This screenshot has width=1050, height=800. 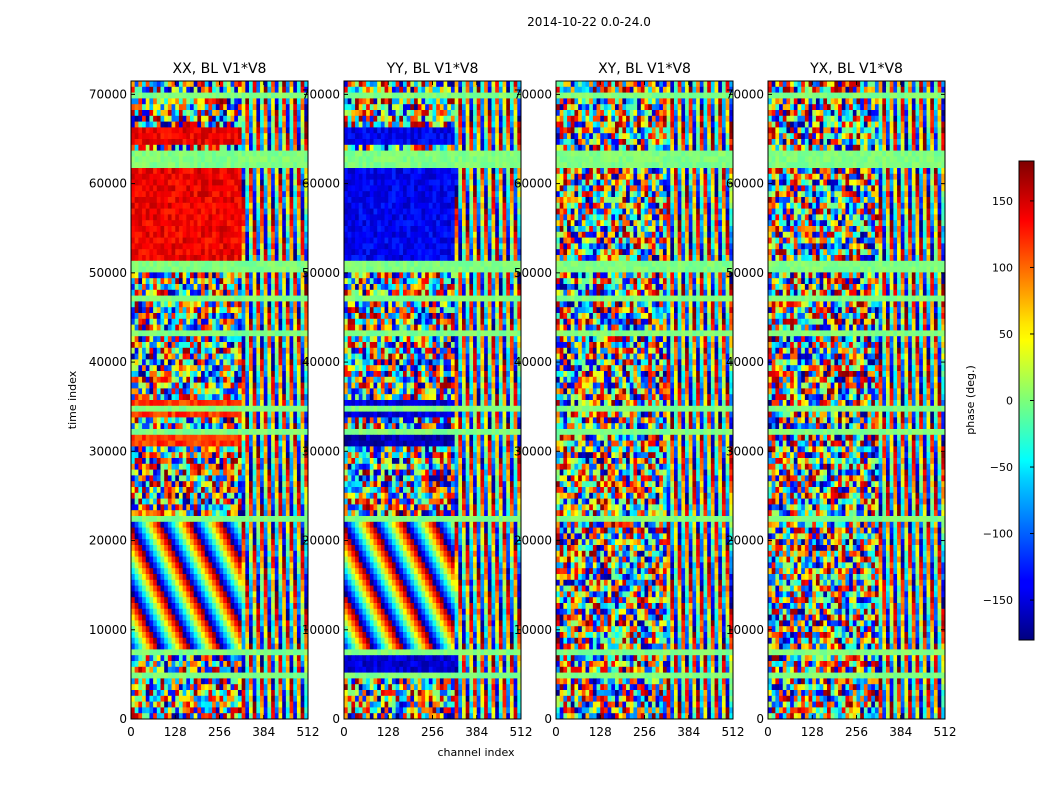 What do you see at coordinates (1001, 467) in the screenshot?
I see `colorbar-tick-label: −50` at bounding box center [1001, 467].